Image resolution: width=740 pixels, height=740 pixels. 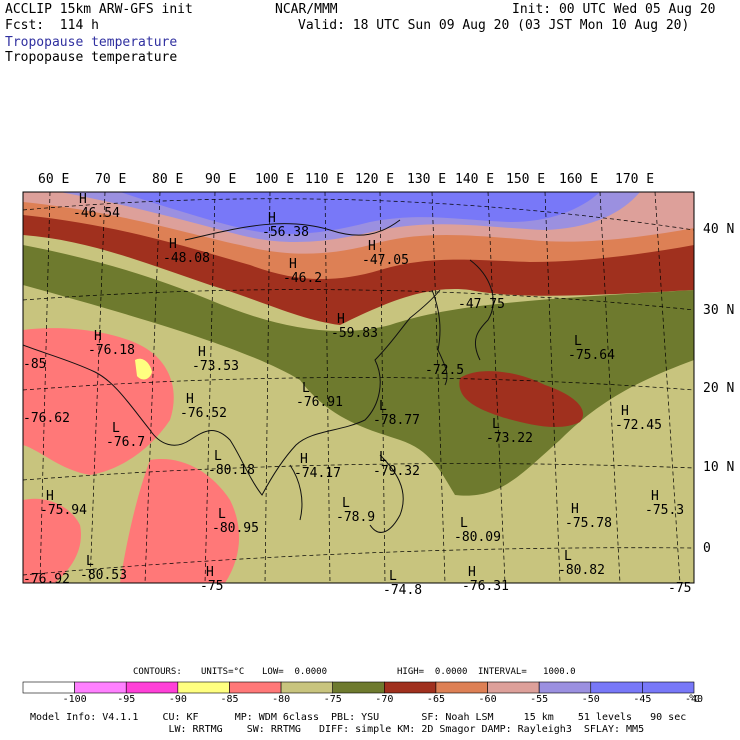 What do you see at coordinates (54, 179) in the screenshot?
I see `lon-label: 60 E` at bounding box center [54, 179].